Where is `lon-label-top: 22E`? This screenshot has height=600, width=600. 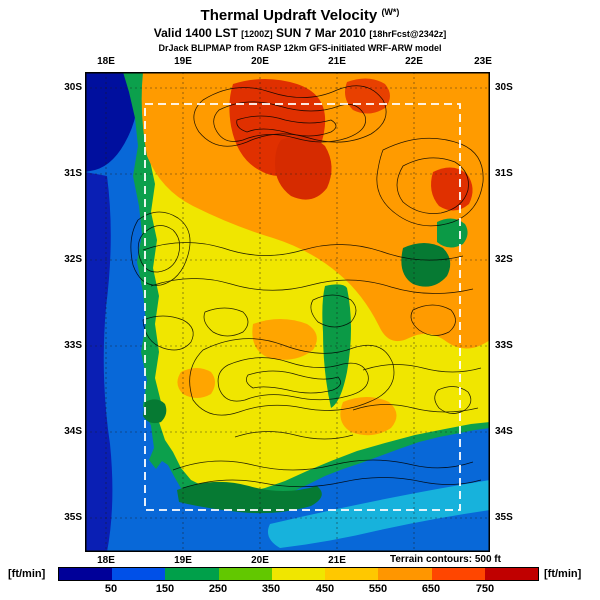 lon-label-top: 22E is located at coordinates (414, 61).